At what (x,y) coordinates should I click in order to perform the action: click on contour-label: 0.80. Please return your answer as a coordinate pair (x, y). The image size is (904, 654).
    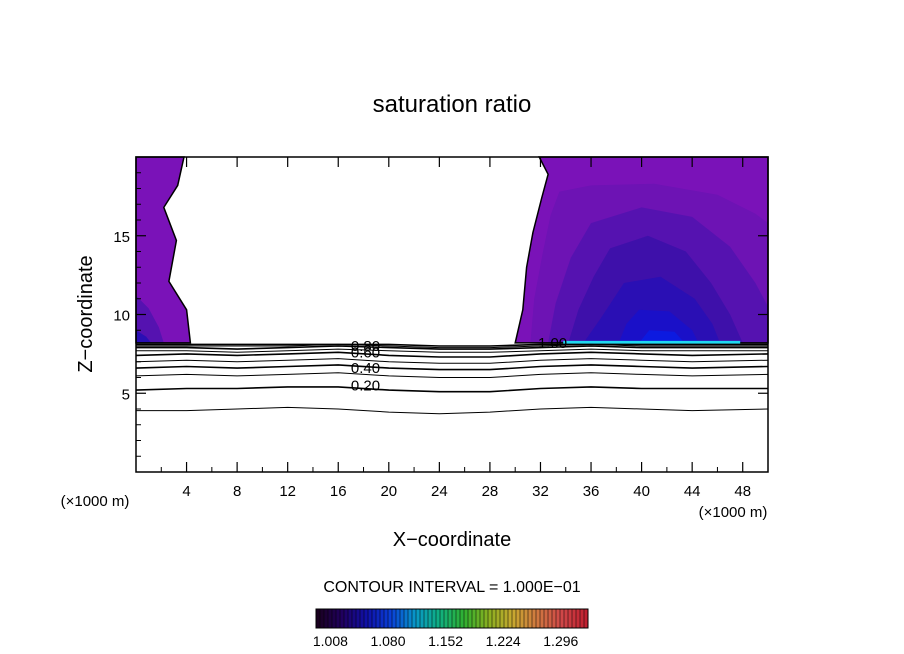
    Looking at the image, I should click on (365, 346).